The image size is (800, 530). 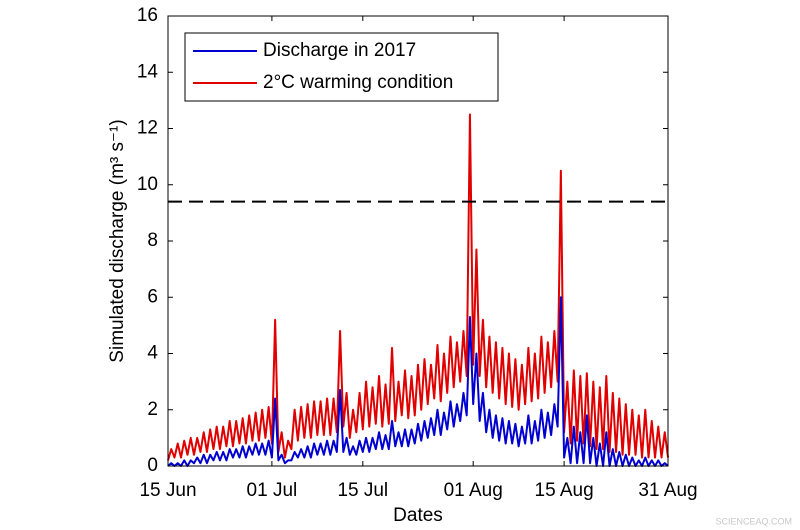 I want to click on x-tick-label: 01 Jul, so click(x=272, y=490).